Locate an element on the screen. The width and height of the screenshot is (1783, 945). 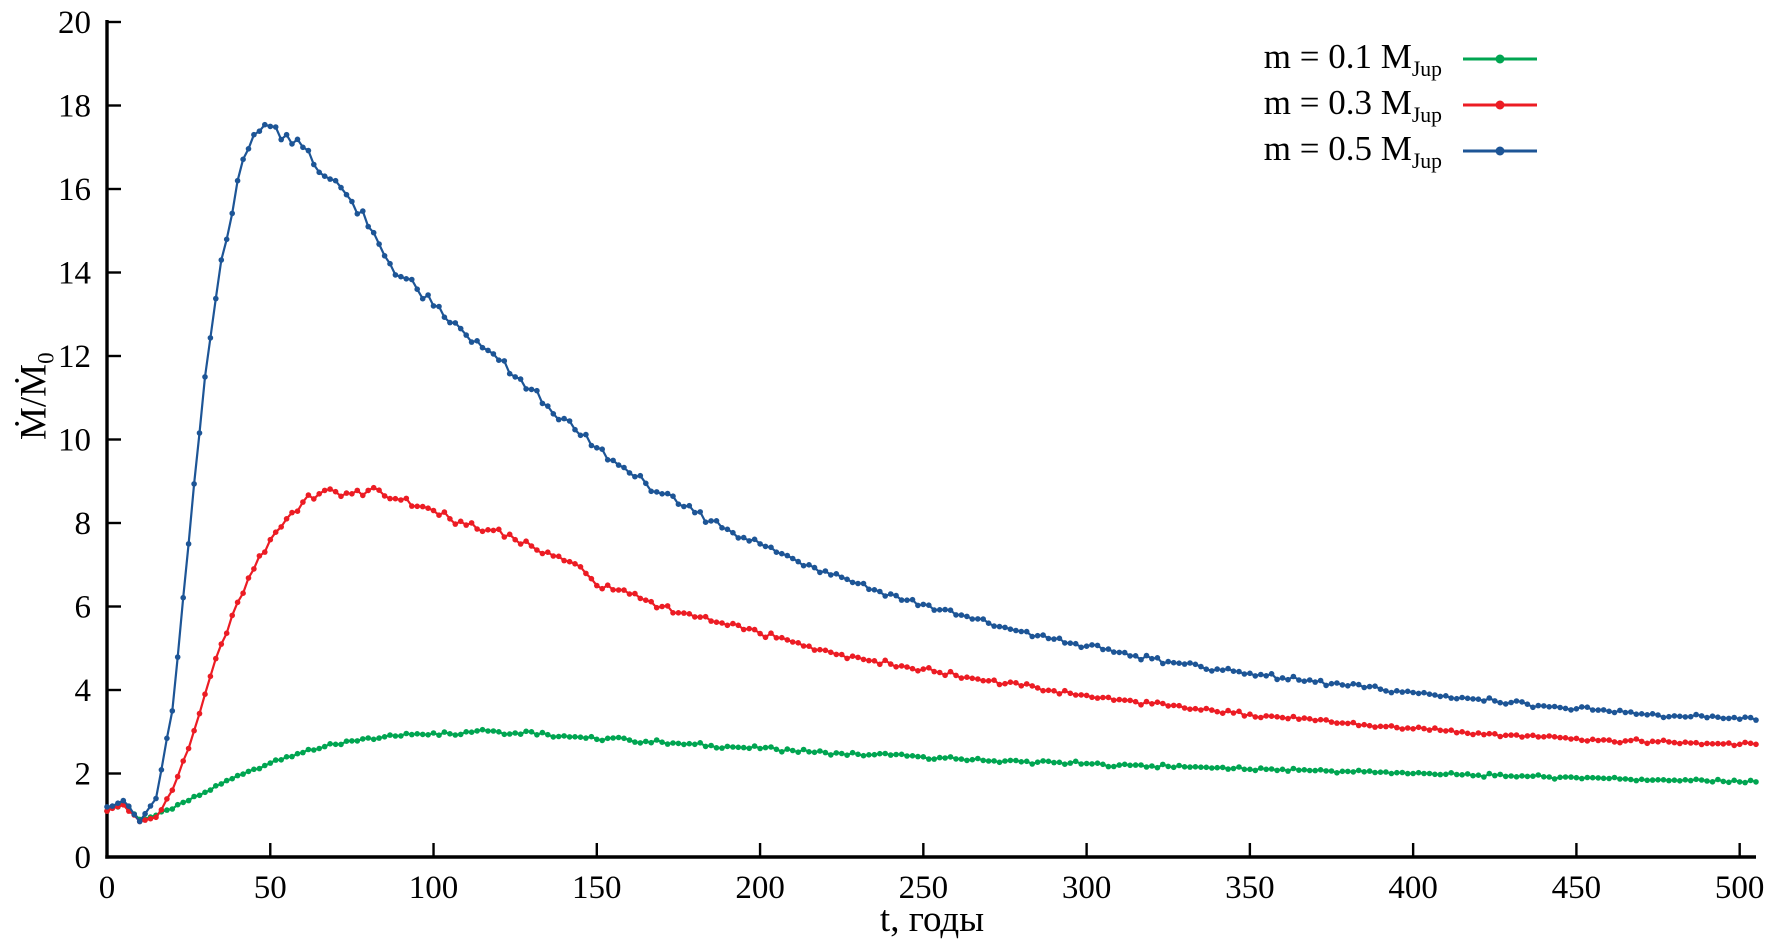
y-axis-label-subscript: 0 is located at coordinates (46, 358).